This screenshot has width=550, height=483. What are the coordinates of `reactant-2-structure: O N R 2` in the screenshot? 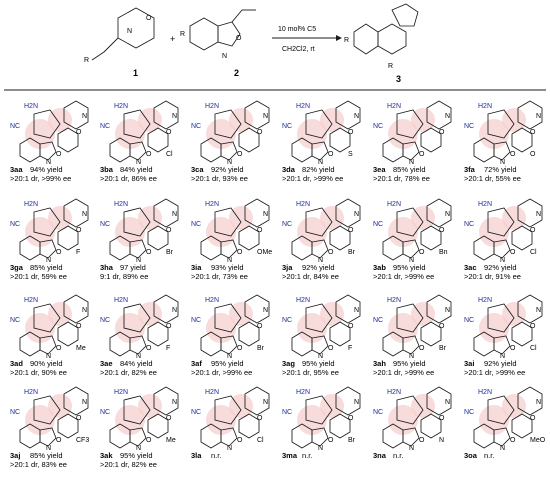 It's located at (218, 43).